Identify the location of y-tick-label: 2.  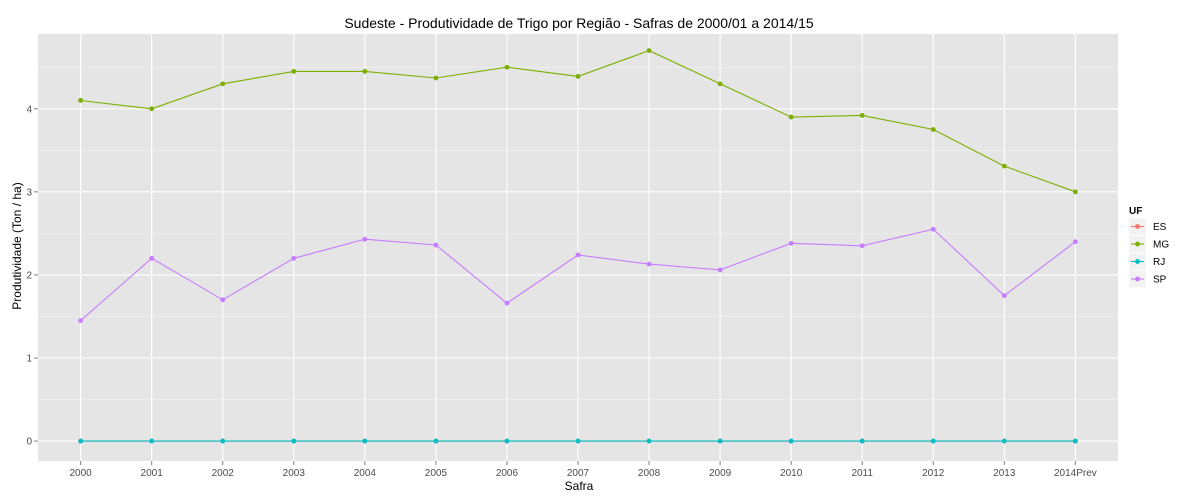
(29, 275).